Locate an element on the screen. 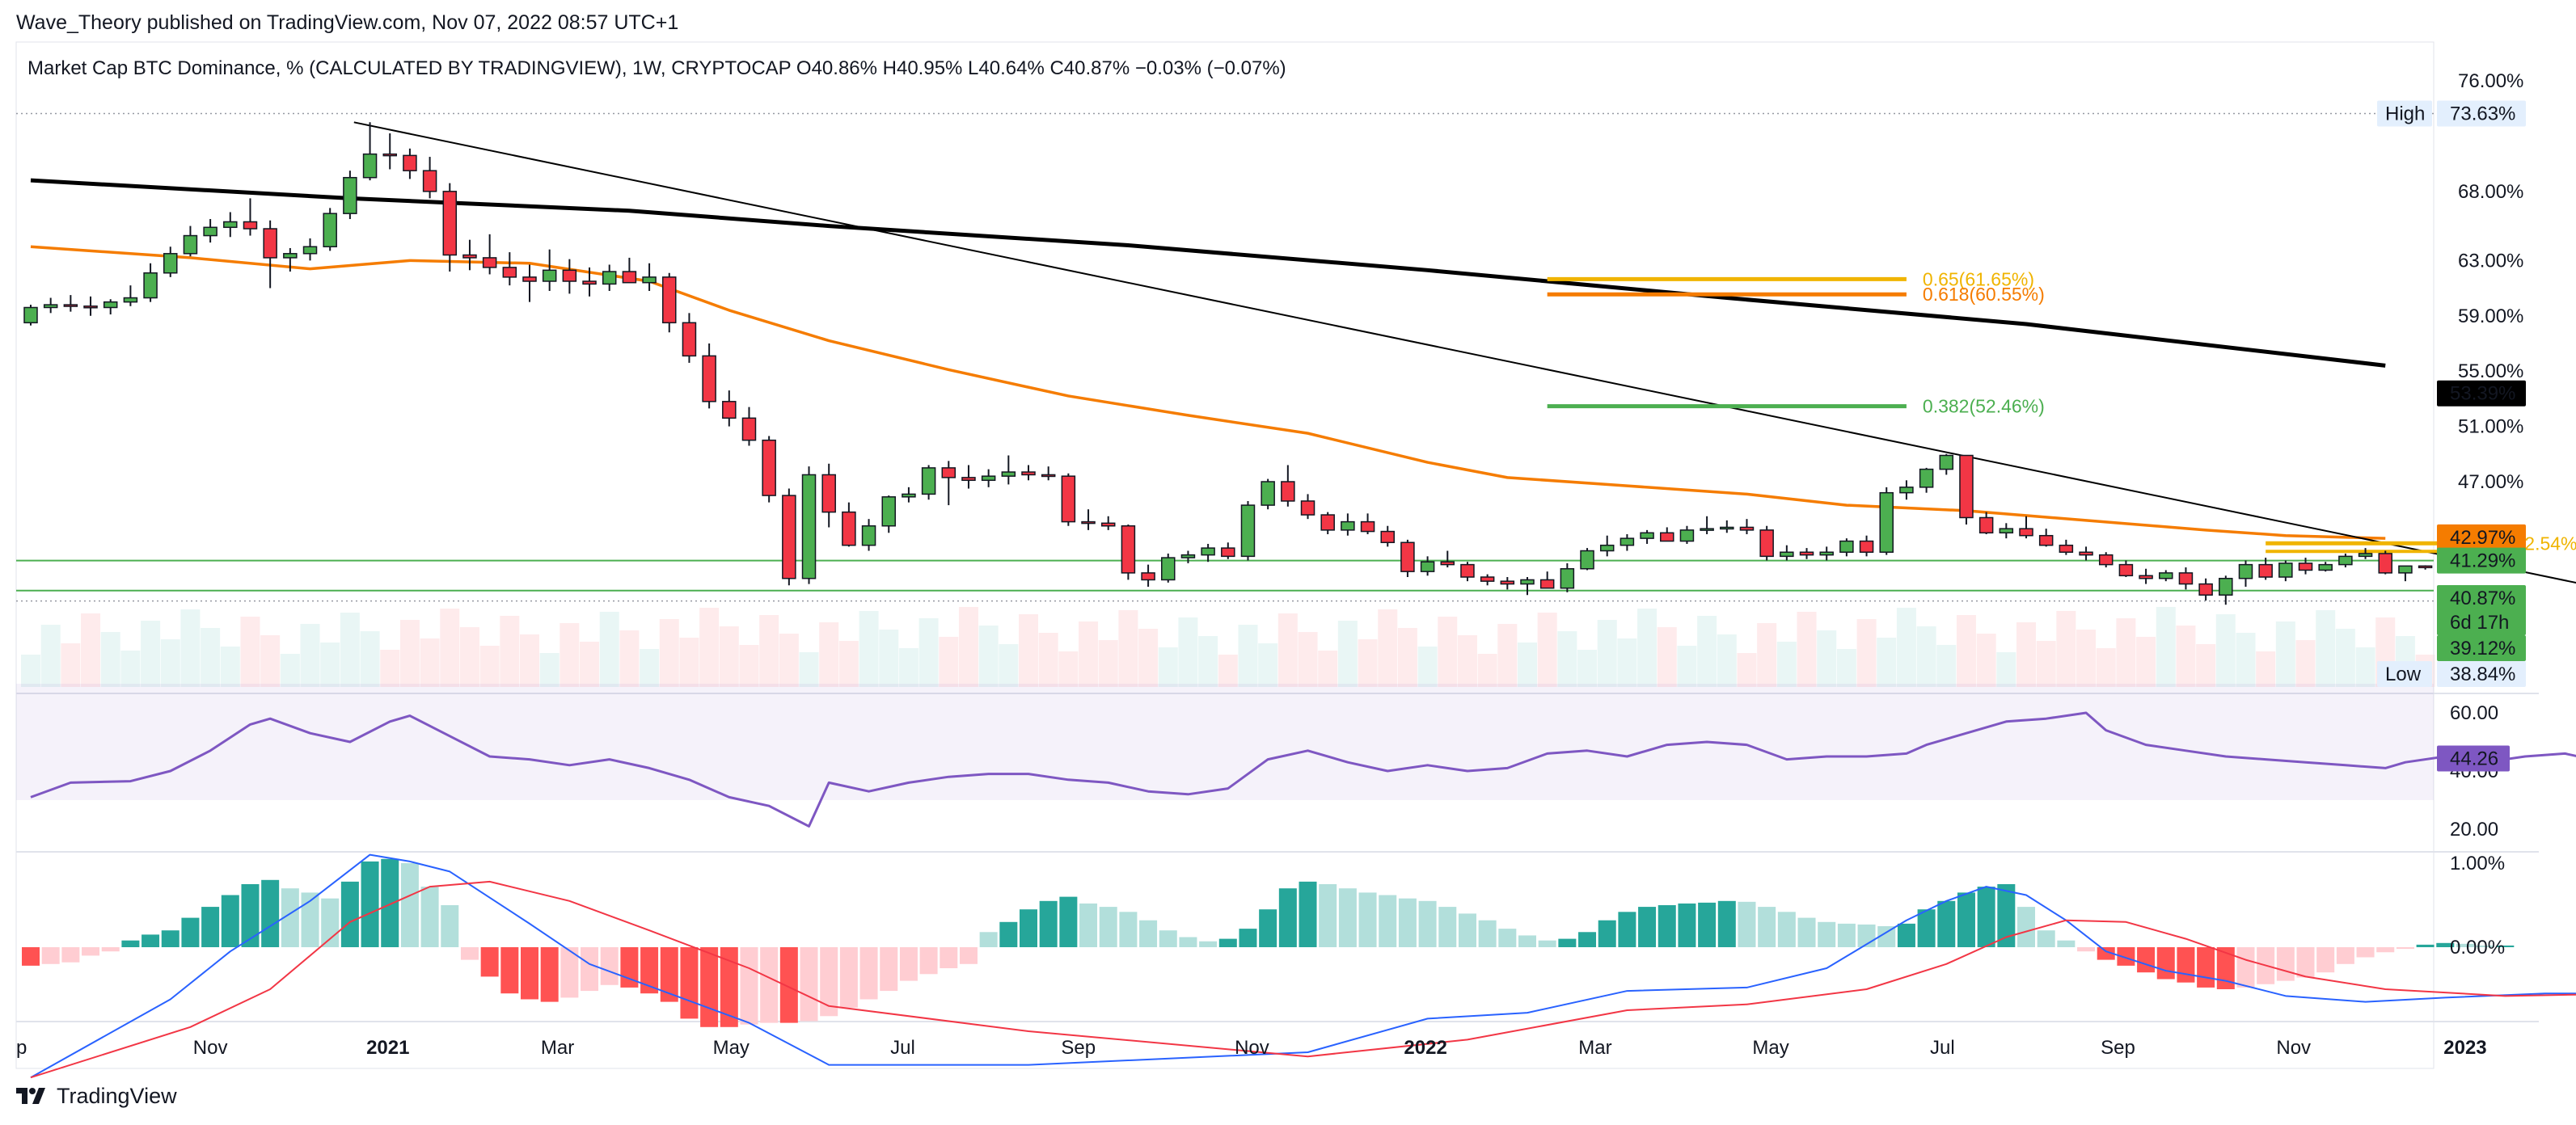  time-tick-label: Sep is located at coordinates (1078, 1048).